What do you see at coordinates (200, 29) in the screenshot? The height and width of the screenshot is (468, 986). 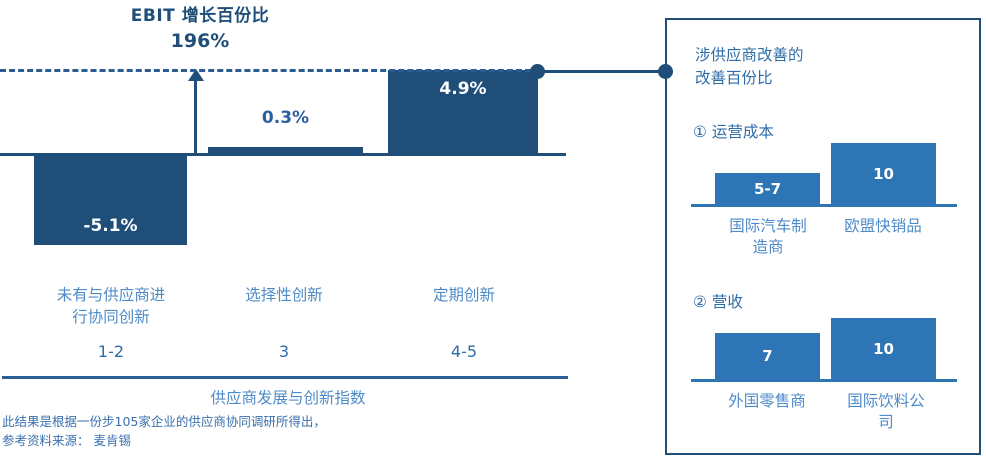 I see `main-chart-title-block: EBIT 增长百份比 196%` at bounding box center [200, 29].